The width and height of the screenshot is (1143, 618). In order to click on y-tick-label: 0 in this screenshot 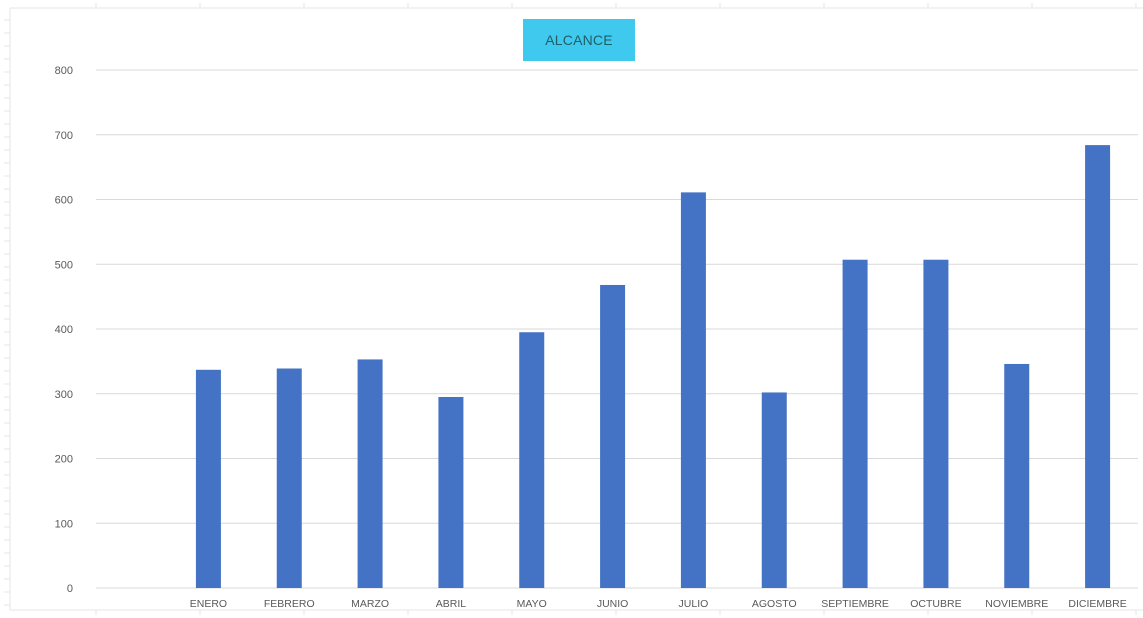, I will do `click(70, 589)`.